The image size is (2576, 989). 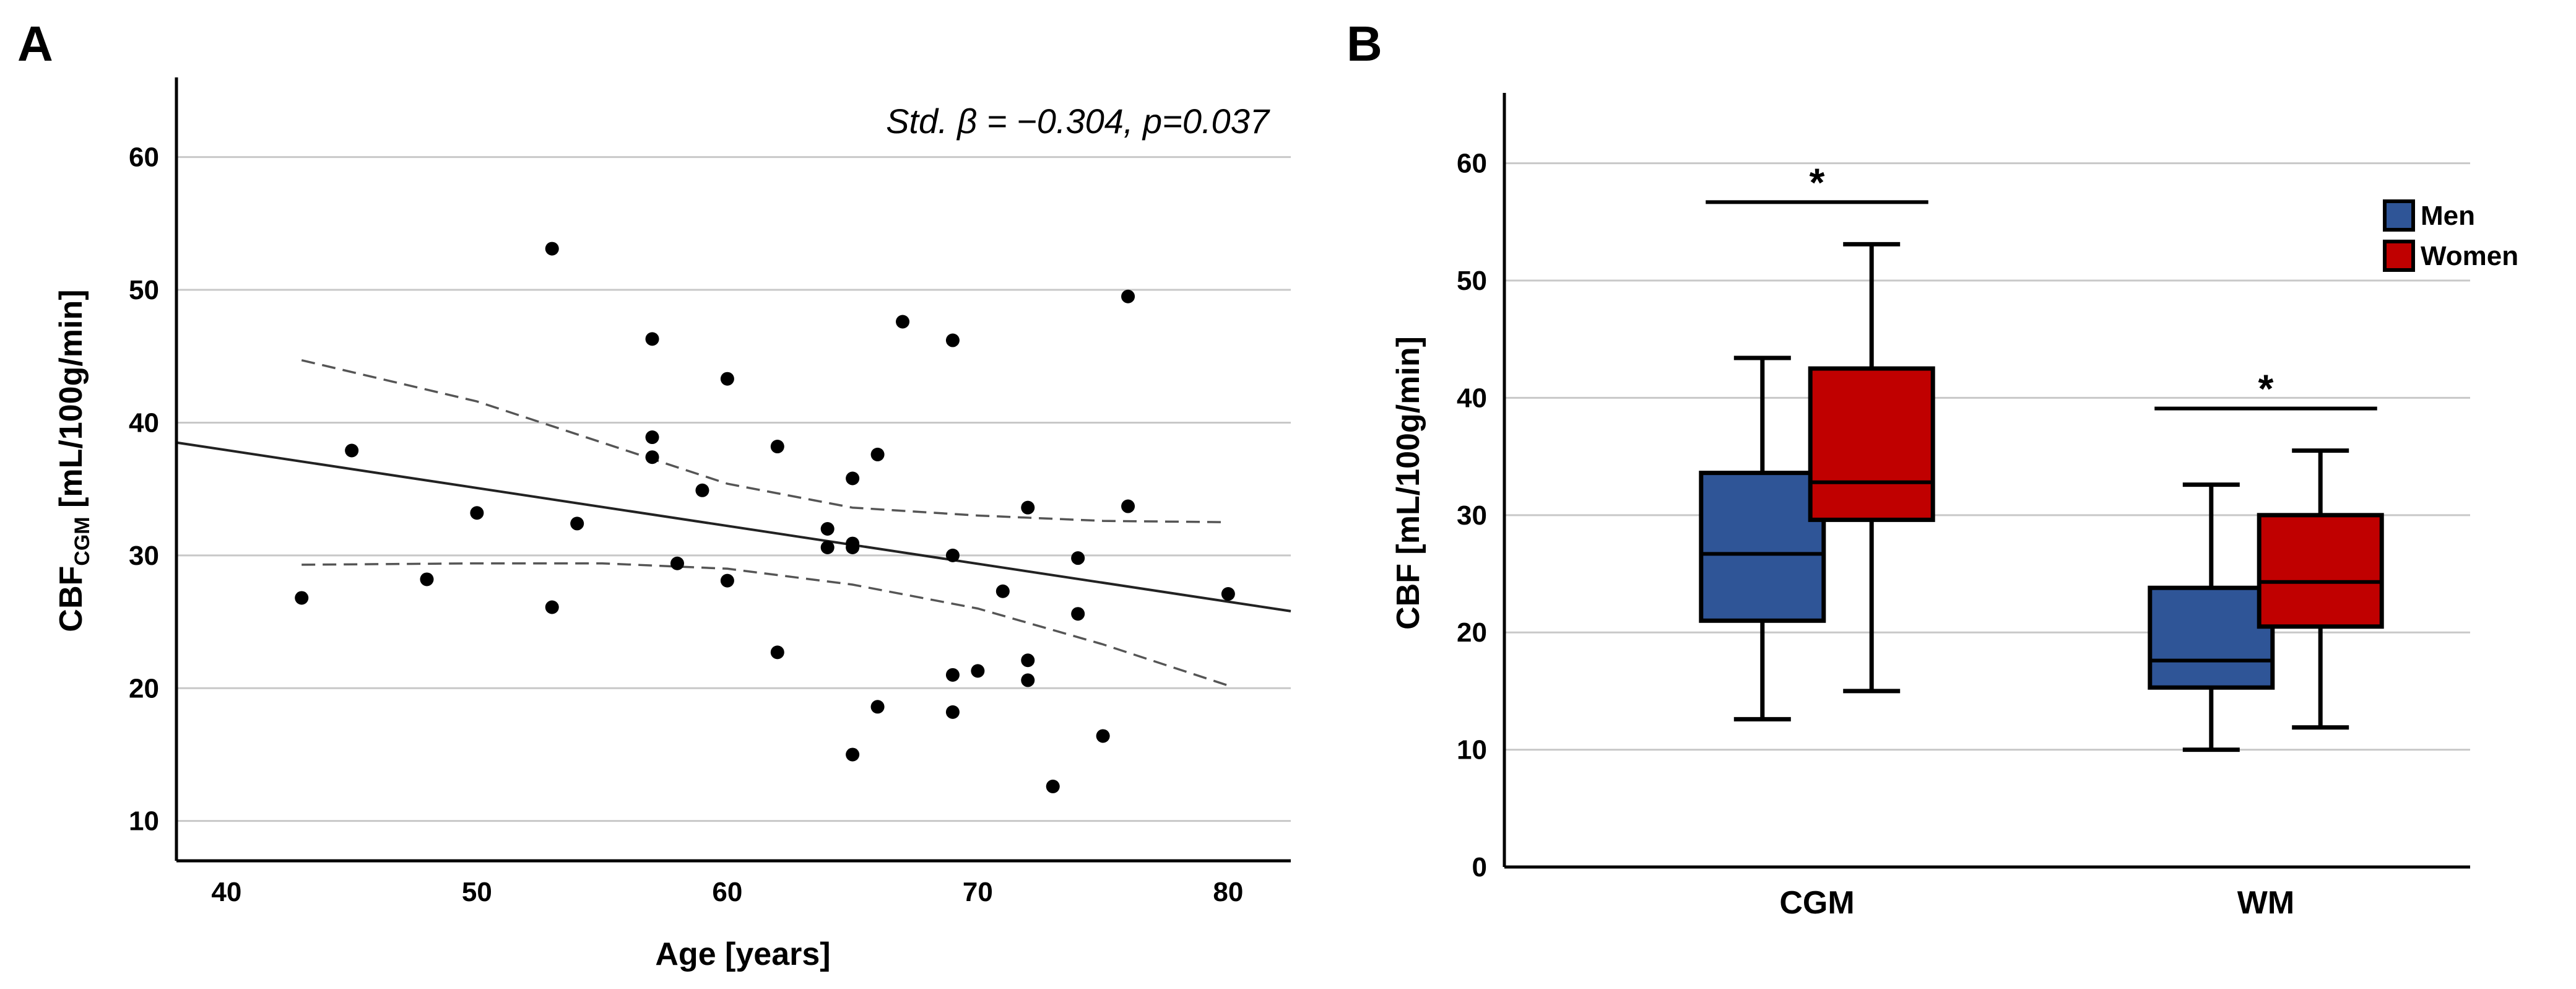 I want to click on regression-line, so click(x=733, y=526).